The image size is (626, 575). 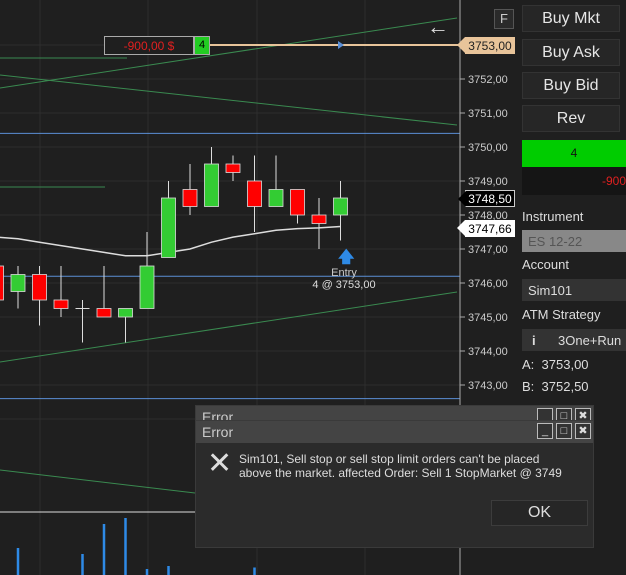 I want to click on info-icon: i, so click(x=534, y=340).